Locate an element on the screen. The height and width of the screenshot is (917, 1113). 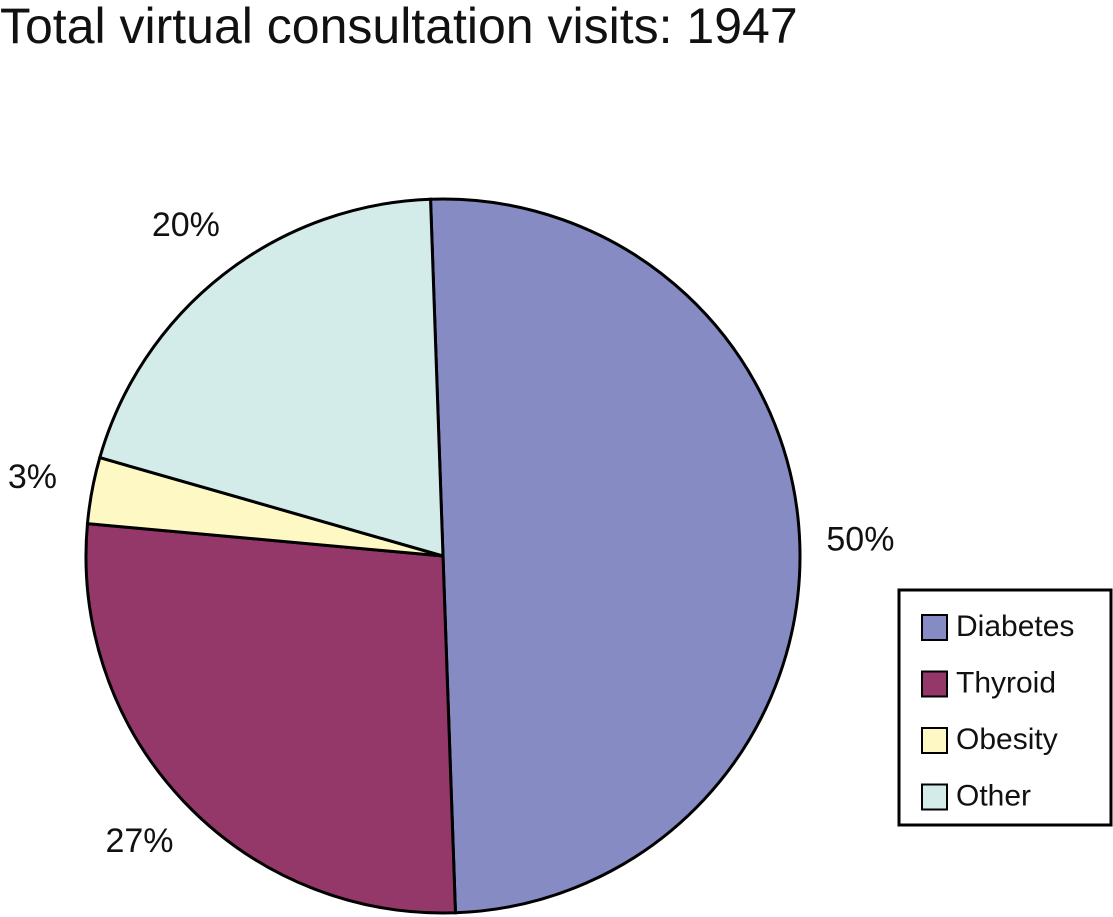
data-label: 20% is located at coordinates (186, 225).